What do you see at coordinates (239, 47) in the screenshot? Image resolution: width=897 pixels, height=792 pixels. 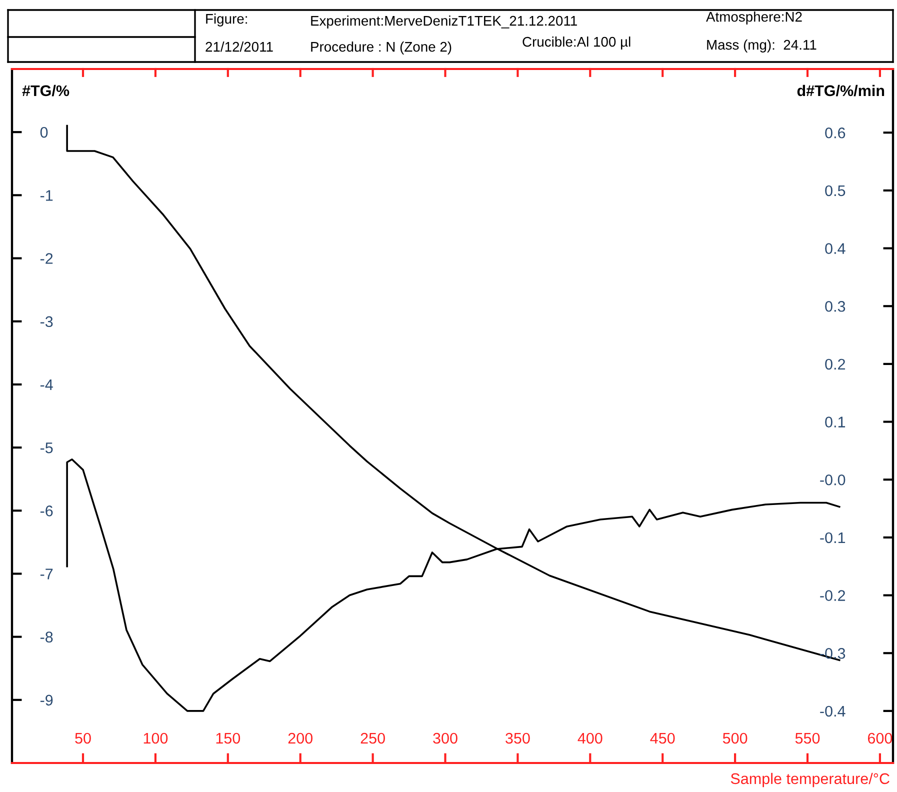 I see `text: 21/12/2011` at bounding box center [239, 47].